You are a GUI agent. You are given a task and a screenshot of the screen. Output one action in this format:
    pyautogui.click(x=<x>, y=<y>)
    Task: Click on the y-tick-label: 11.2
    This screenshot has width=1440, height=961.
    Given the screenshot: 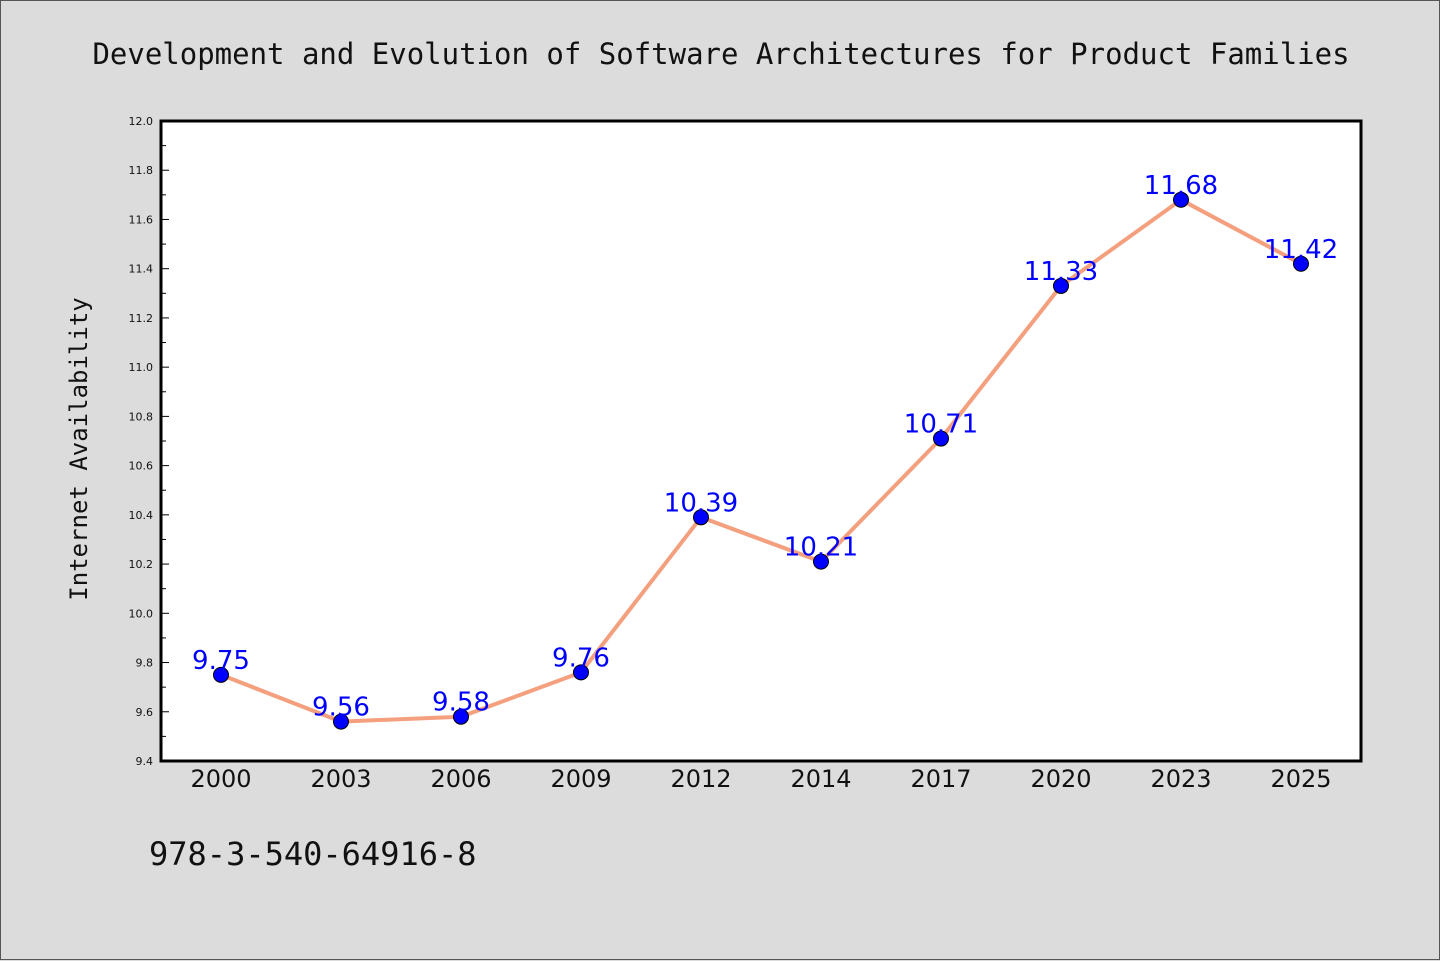 What is the action you would take?
    pyautogui.click(x=141, y=318)
    